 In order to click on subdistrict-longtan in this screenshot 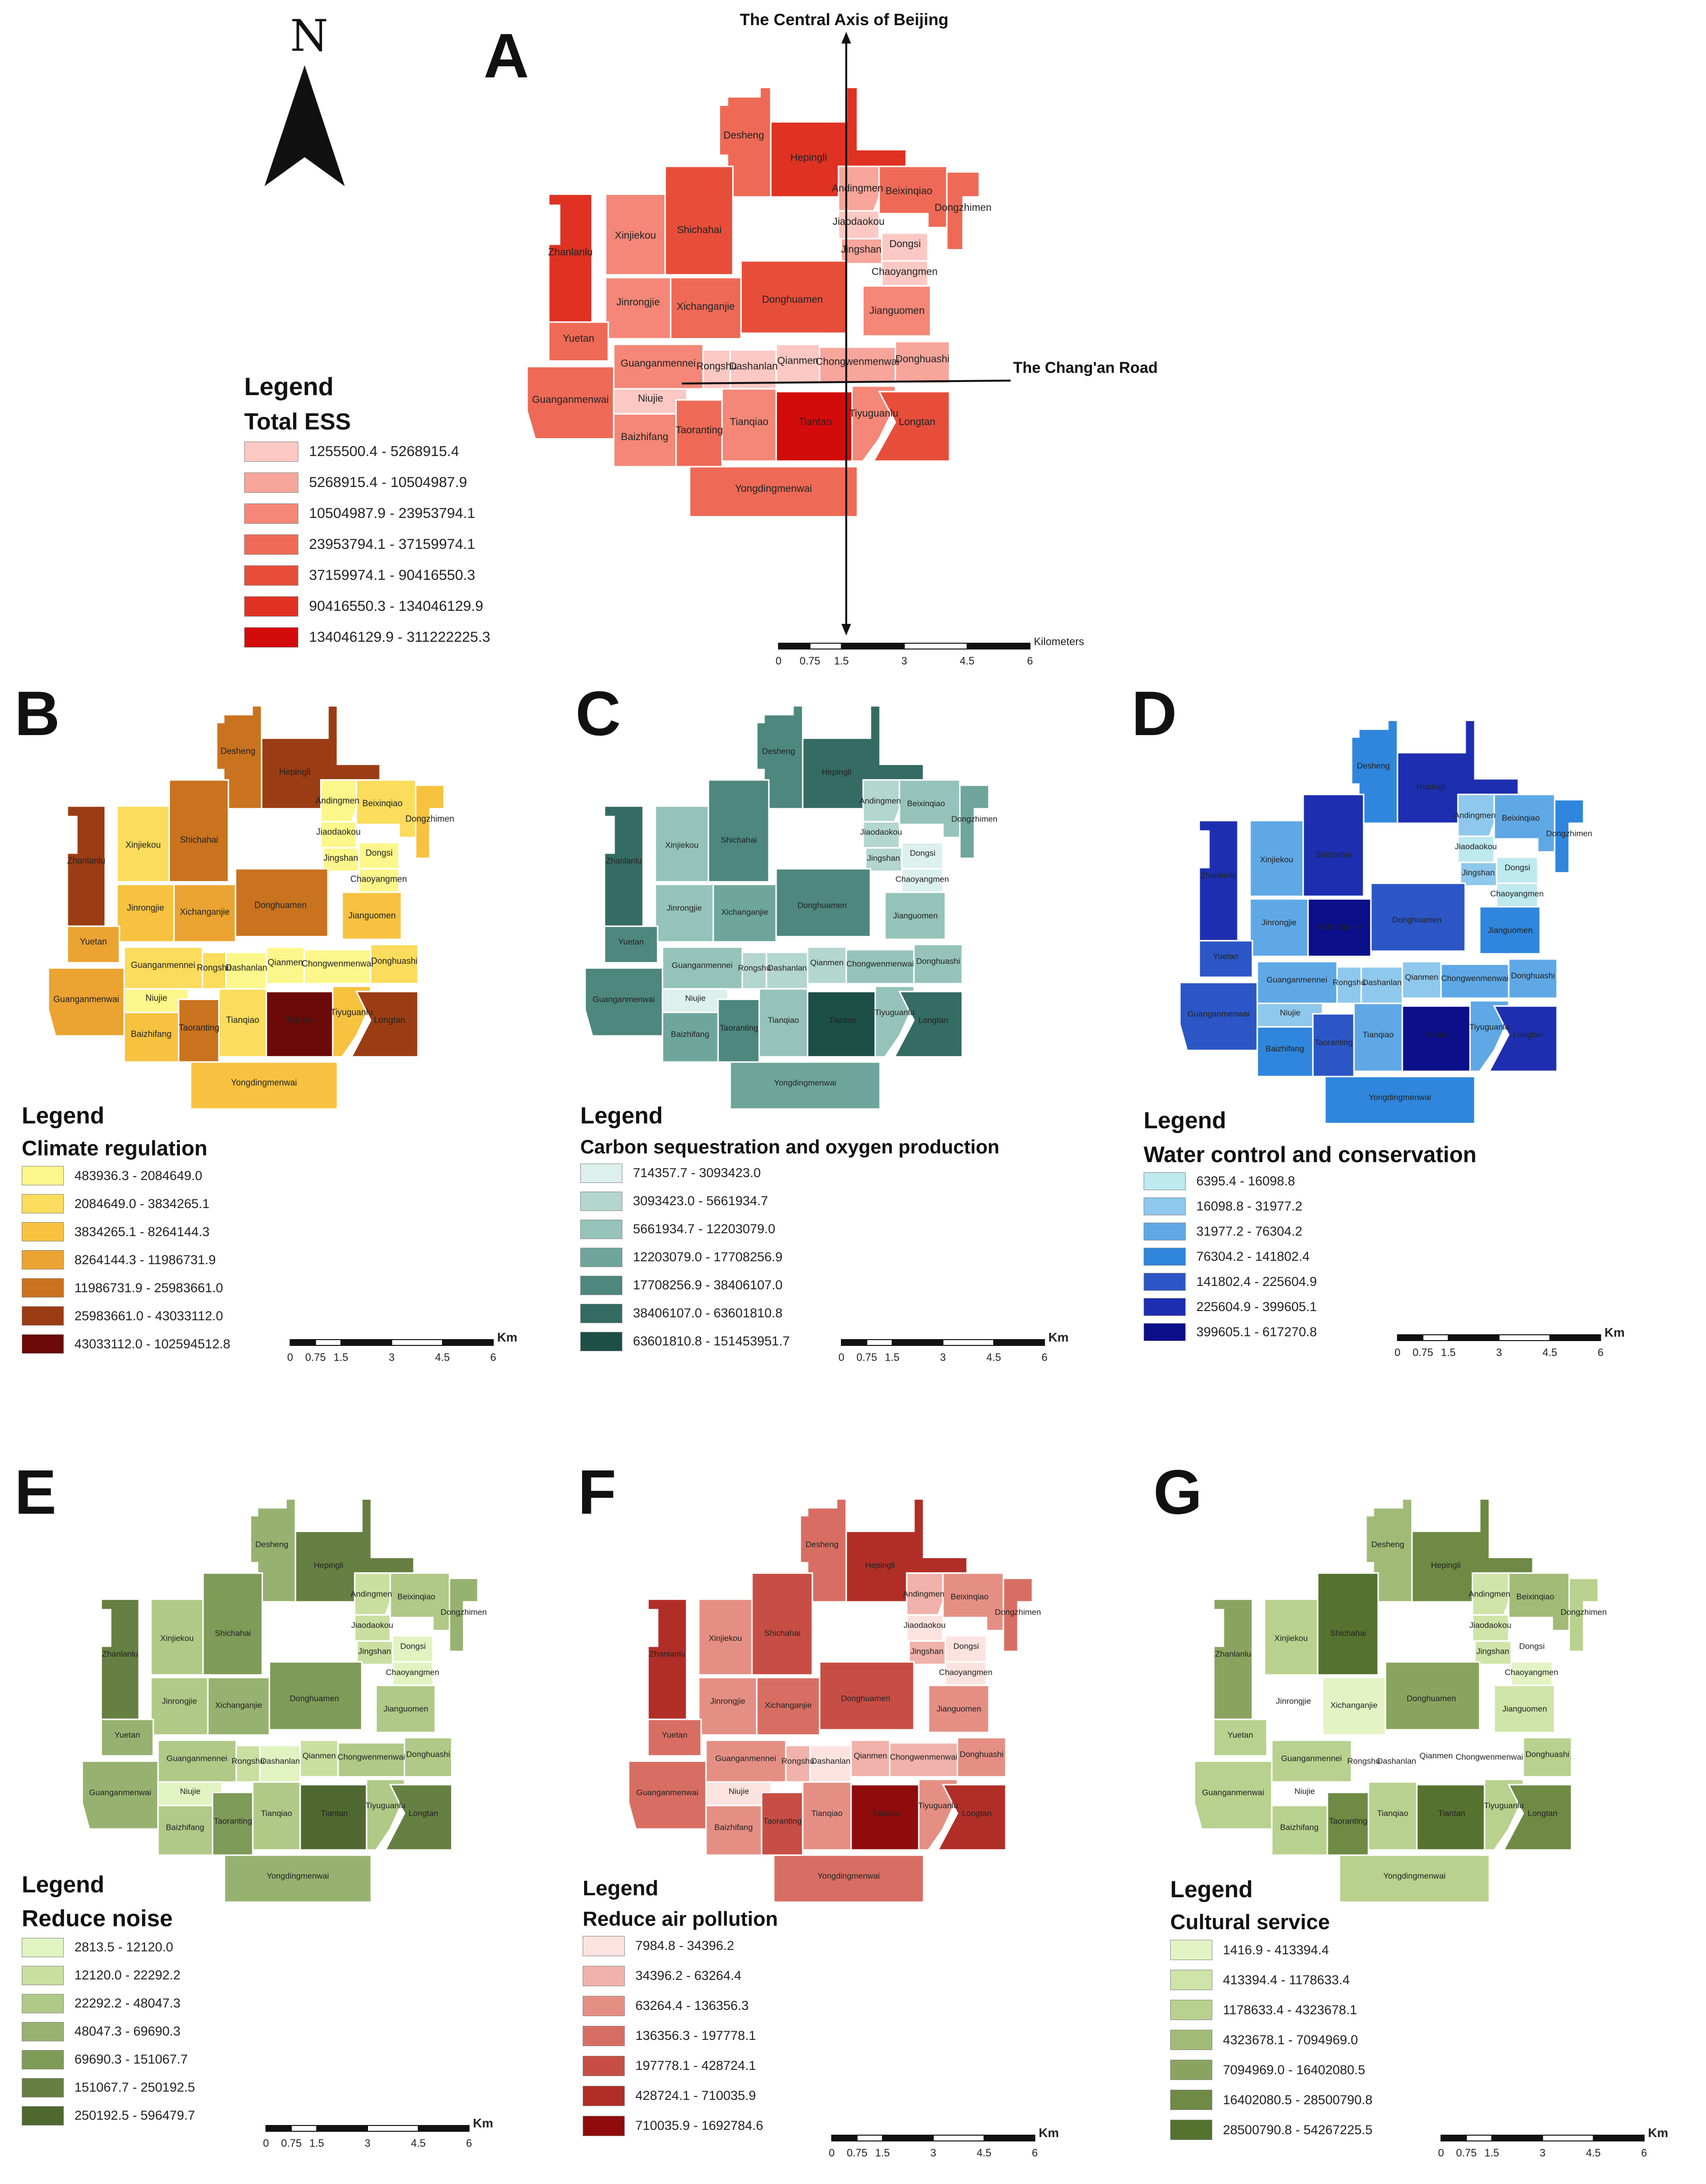, I will do `click(1523, 1038)`.